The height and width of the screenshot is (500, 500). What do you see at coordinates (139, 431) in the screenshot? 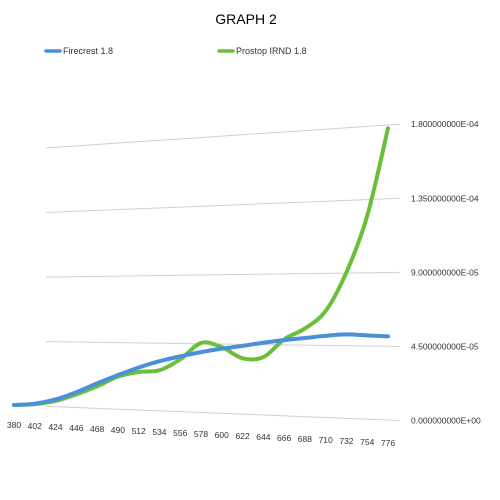
I see `x-tick-label: 512` at bounding box center [139, 431].